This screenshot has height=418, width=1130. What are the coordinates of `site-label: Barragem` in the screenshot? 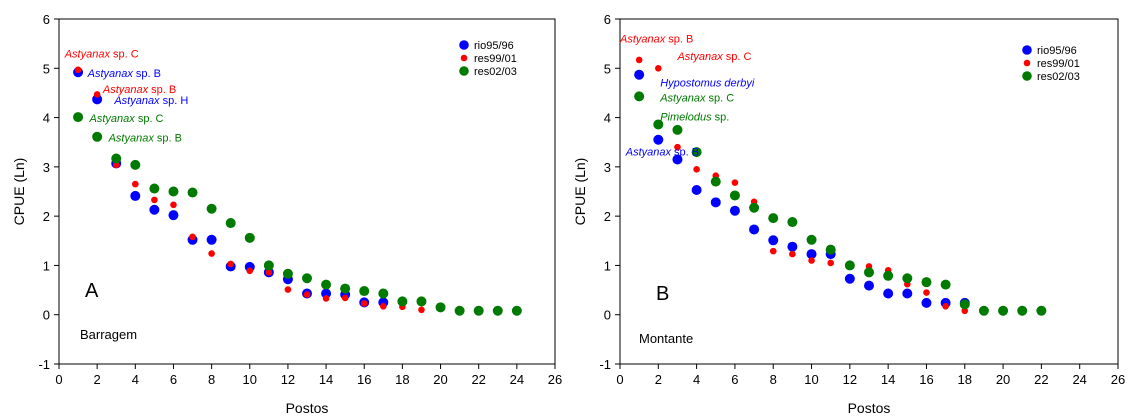 It's located at (108, 334).